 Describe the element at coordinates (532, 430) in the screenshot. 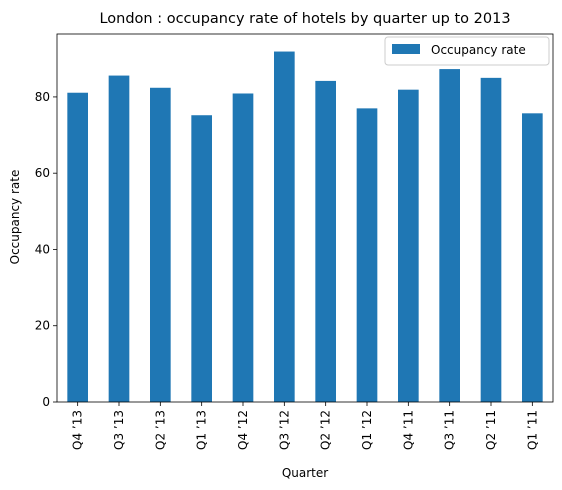

I see `x-tick-label: Q1 ’11` at that location.